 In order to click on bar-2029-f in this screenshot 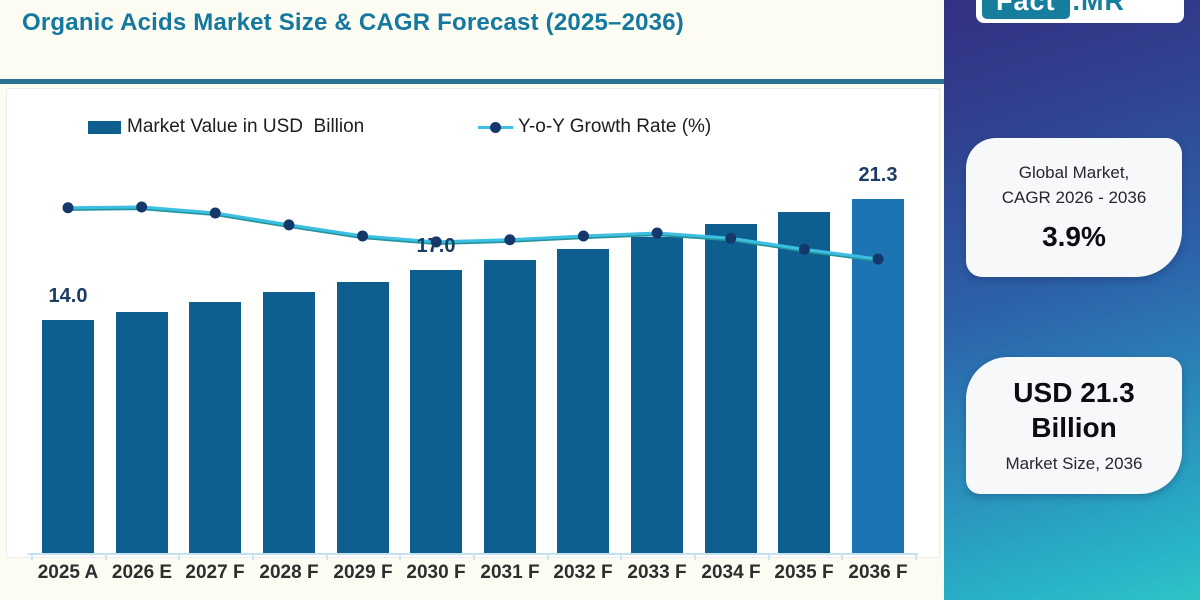, I will do `click(363, 417)`.